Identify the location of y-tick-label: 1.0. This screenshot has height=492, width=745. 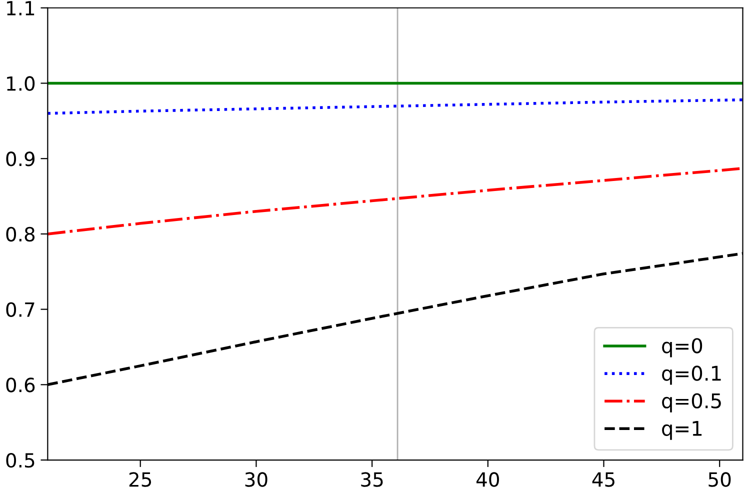
(21, 83).